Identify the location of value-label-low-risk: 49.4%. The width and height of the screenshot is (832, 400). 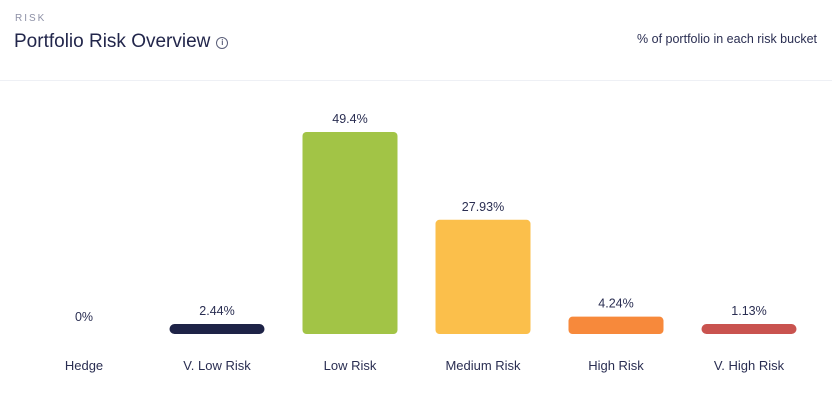
(349, 119).